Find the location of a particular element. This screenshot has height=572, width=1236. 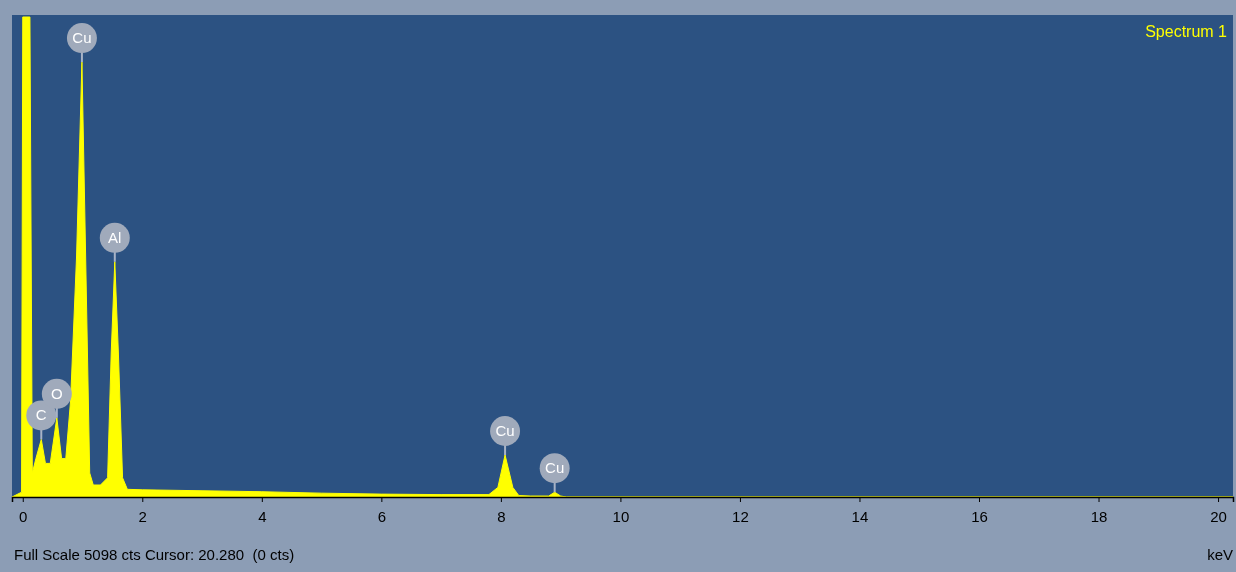

x-tick-label: 20 is located at coordinates (1218, 516).